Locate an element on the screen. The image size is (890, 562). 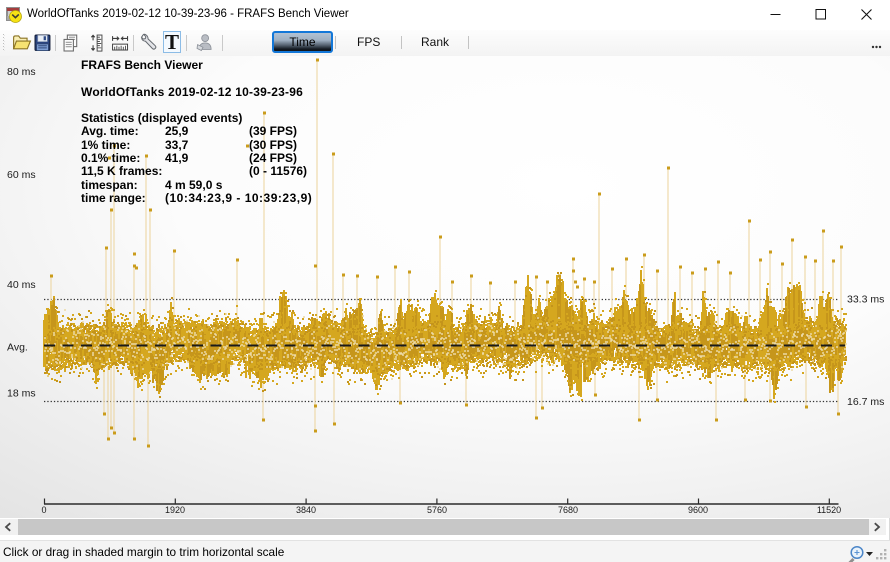
svg-text: Avg. is located at coordinates (17, 348).